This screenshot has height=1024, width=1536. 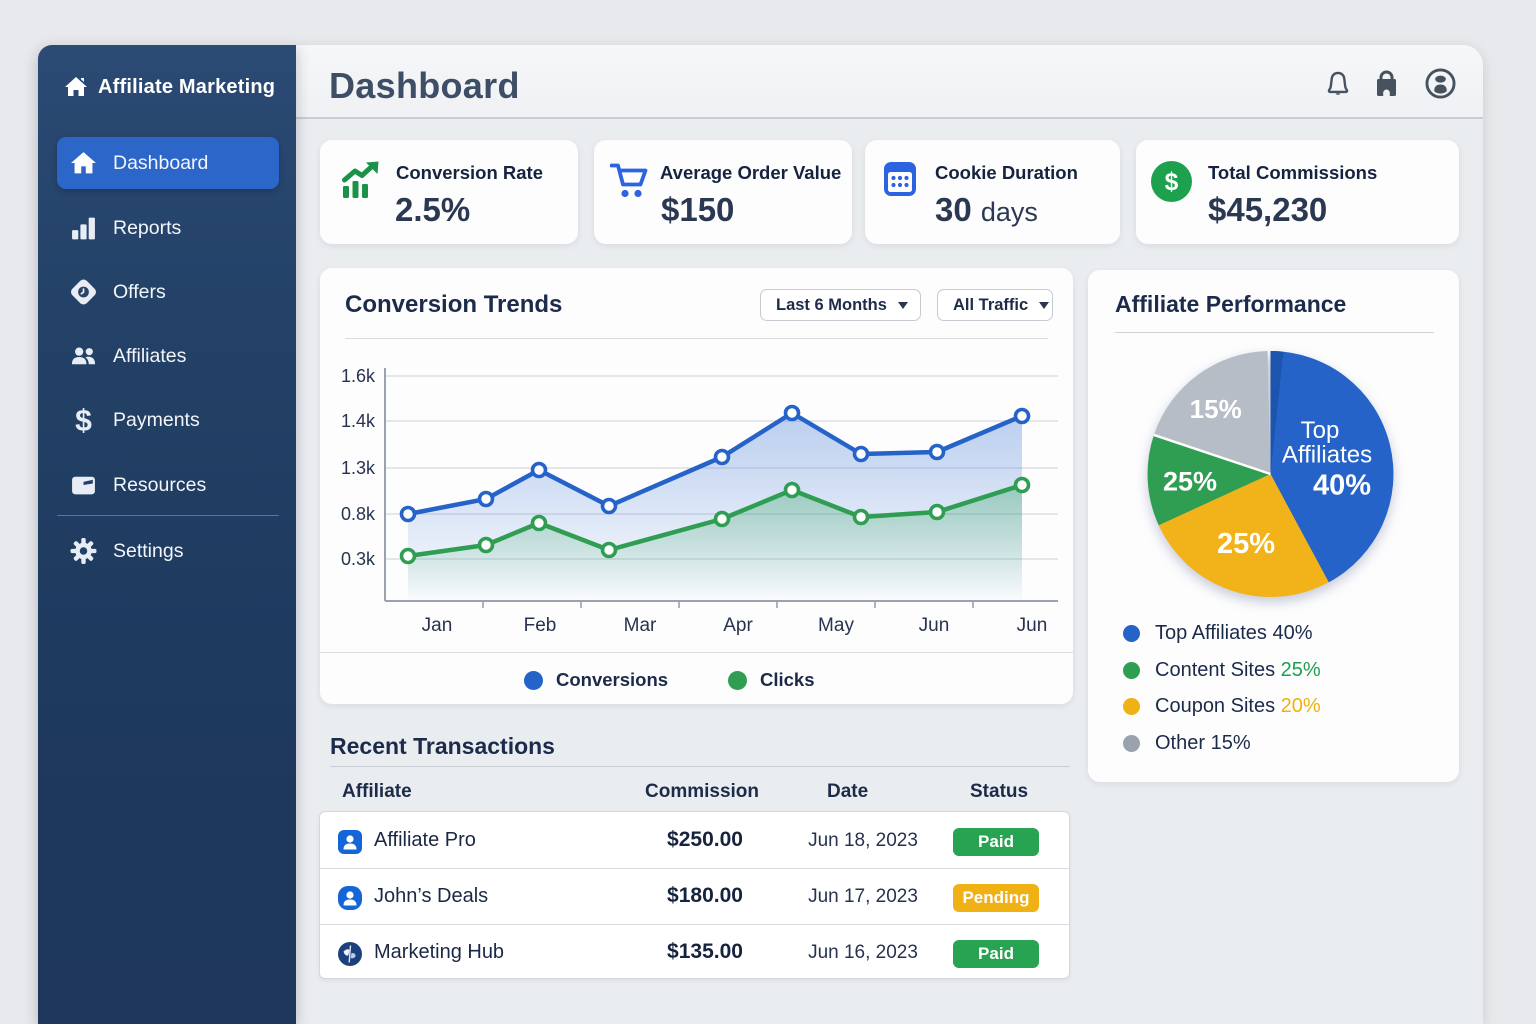 What do you see at coordinates (1327, 455) in the screenshot?
I see `svg-text: Affiliates` at bounding box center [1327, 455].